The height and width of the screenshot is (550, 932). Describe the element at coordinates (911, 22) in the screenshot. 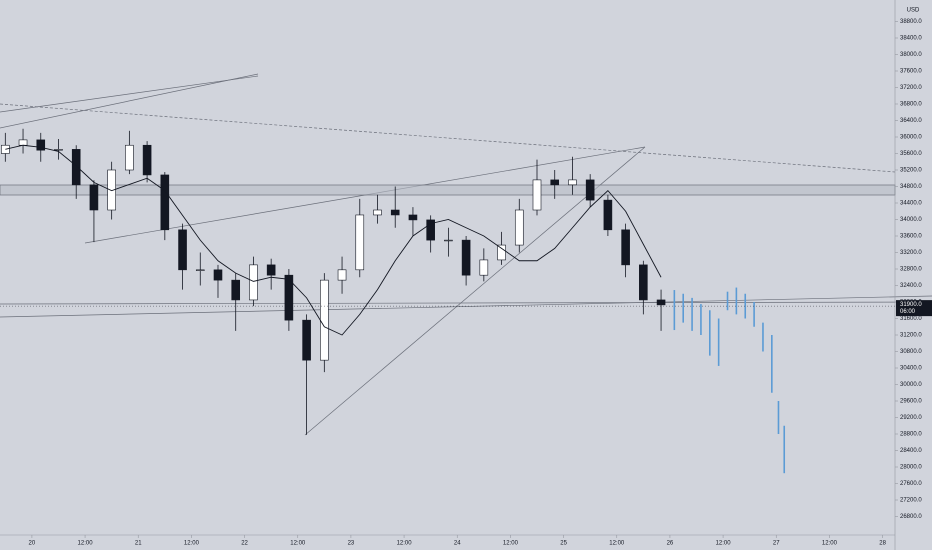

I see `y-tick-label: 38800.0` at that location.